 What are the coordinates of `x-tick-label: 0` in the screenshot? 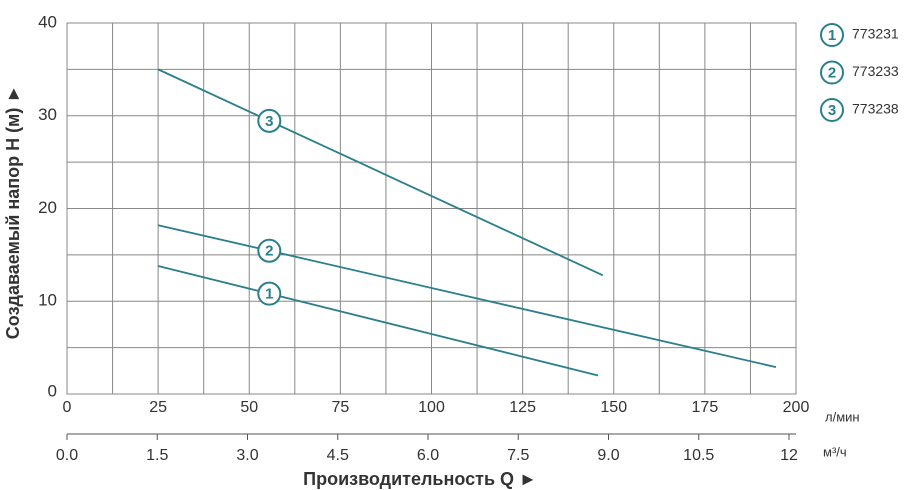 It's located at (67, 407).